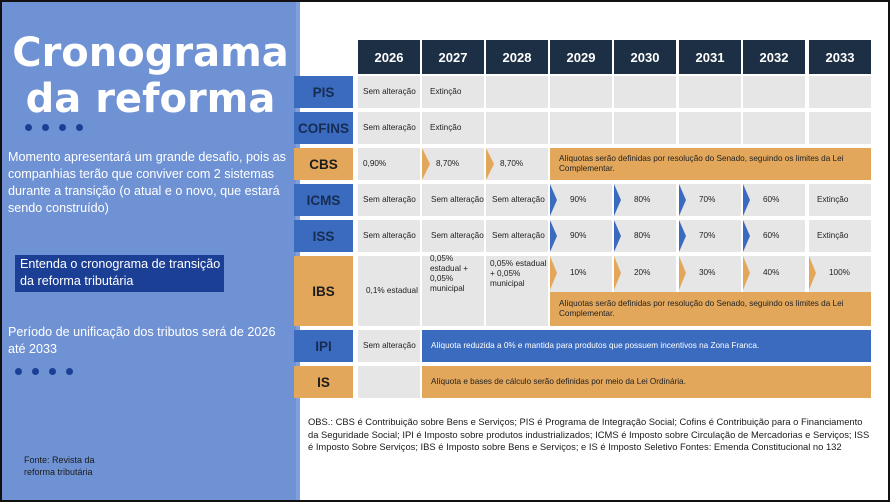  What do you see at coordinates (323, 382) in the screenshot?
I see `row-label-is: IS` at bounding box center [323, 382].